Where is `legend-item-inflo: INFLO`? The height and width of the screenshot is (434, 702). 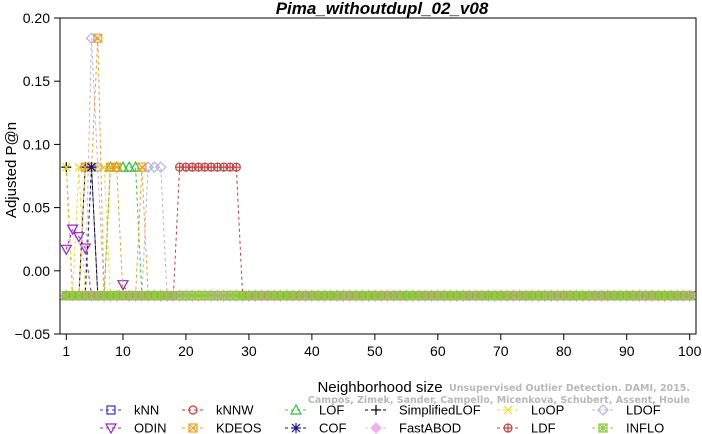
legend-item-inflo: INFLO is located at coordinates (628, 427).